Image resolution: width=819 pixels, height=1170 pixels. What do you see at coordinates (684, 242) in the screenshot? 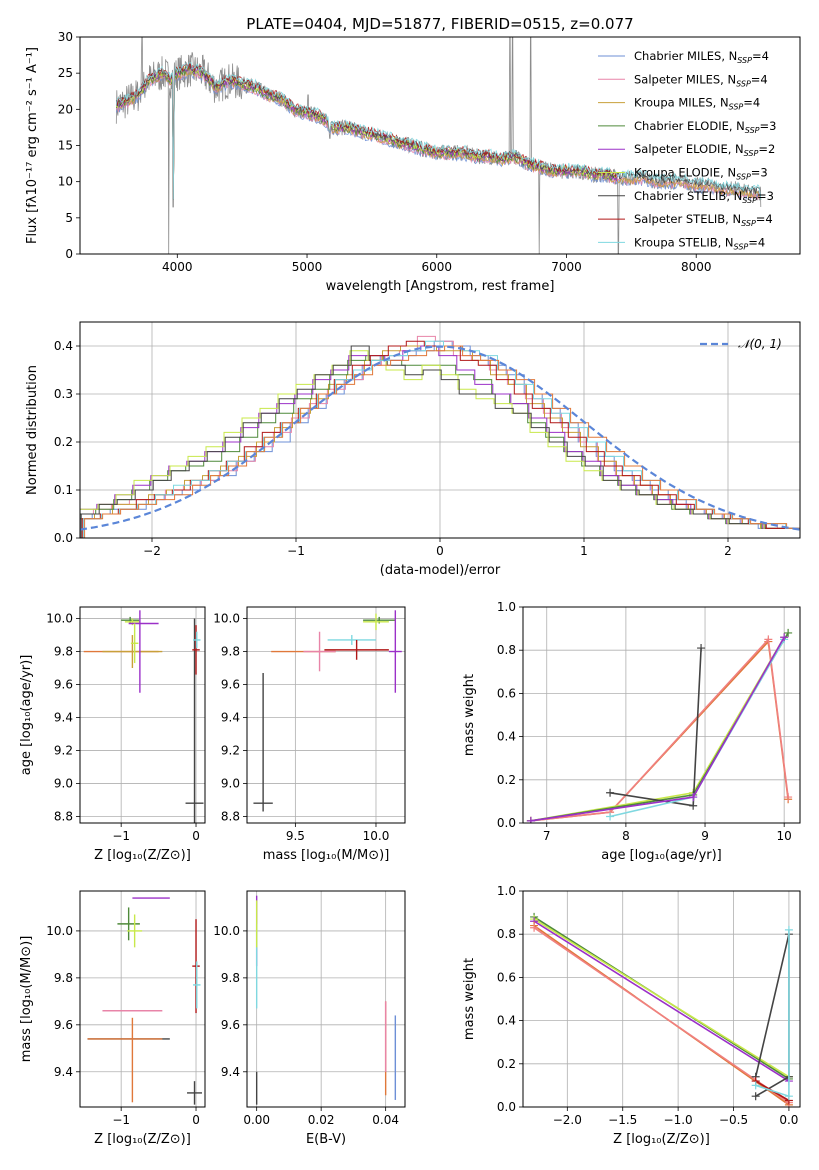
I see `legend-label-text: Kroupa STELIB, N` at bounding box center [684, 242].